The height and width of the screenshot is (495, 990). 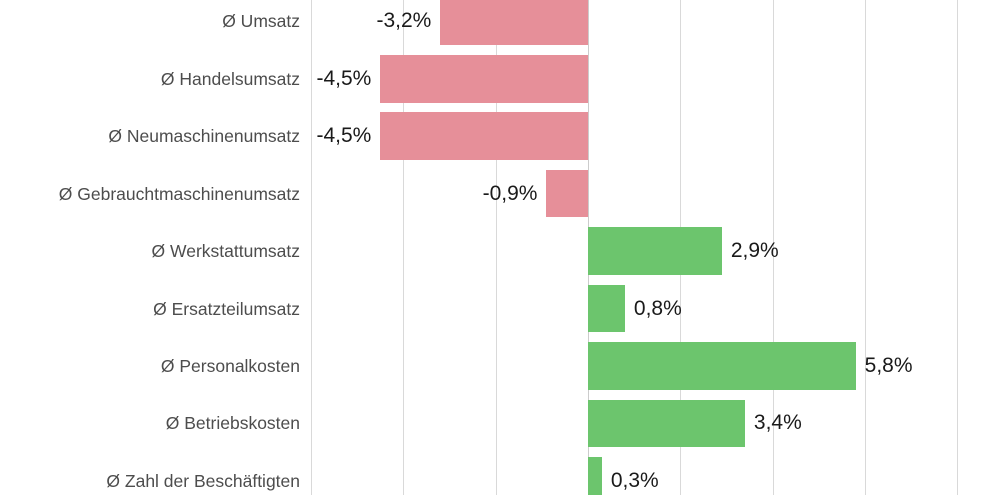 What do you see at coordinates (888, 365) in the screenshot?
I see `value-label: 5,8%` at bounding box center [888, 365].